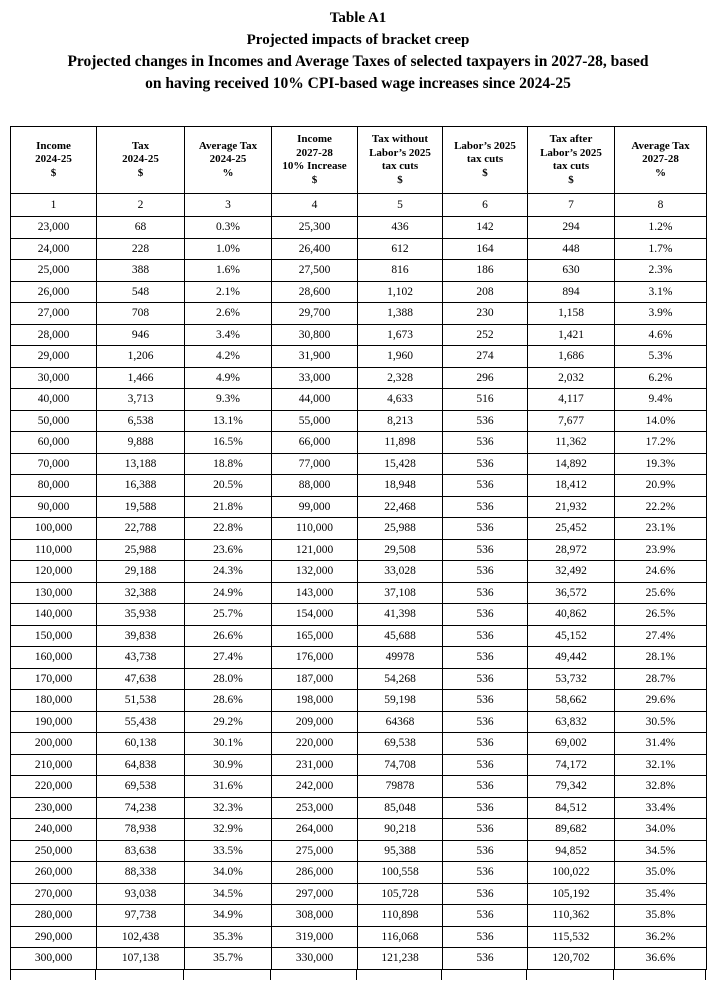 The width and height of the screenshot is (716, 983). What do you see at coordinates (140, 420) in the screenshot?
I see `cell: 6,538` at bounding box center [140, 420].